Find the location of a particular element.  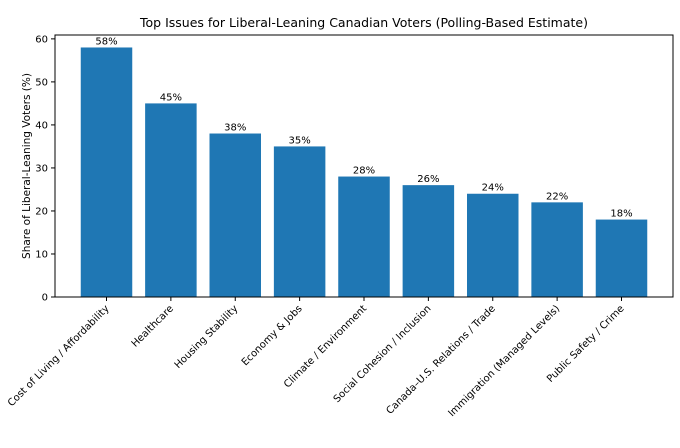

data-label: 35% is located at coordinates (300, 140).